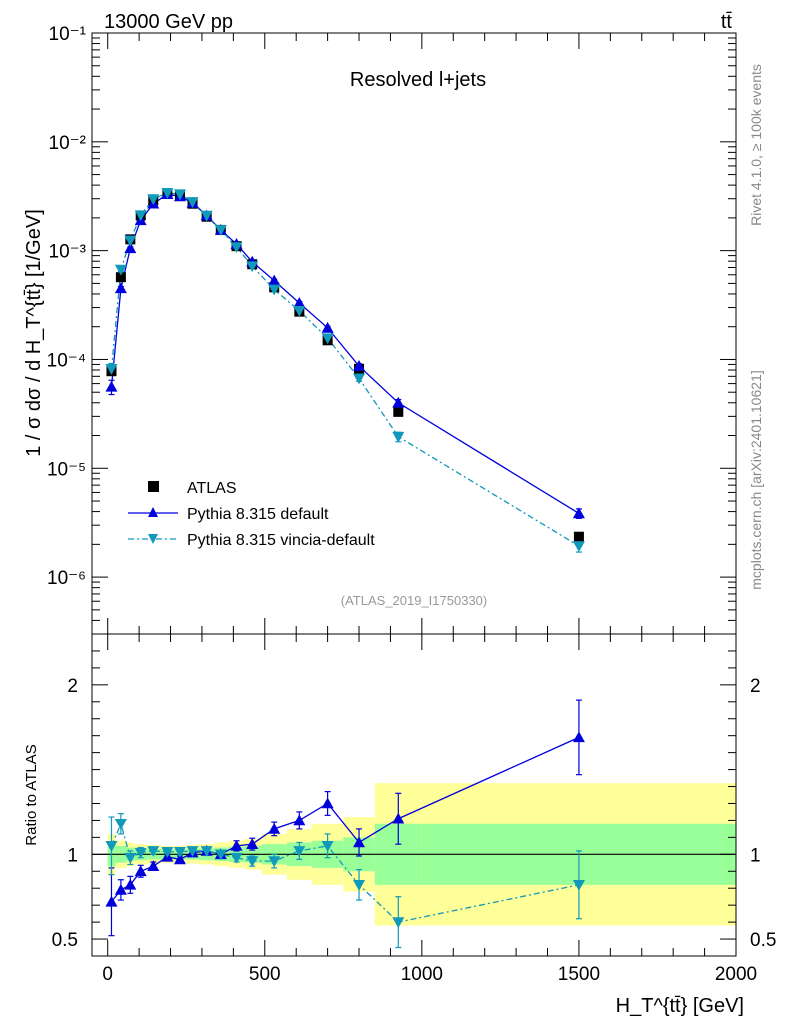 The image size is (786, 1024). I want to click on legend-vincia-marker, so click(153, 539).